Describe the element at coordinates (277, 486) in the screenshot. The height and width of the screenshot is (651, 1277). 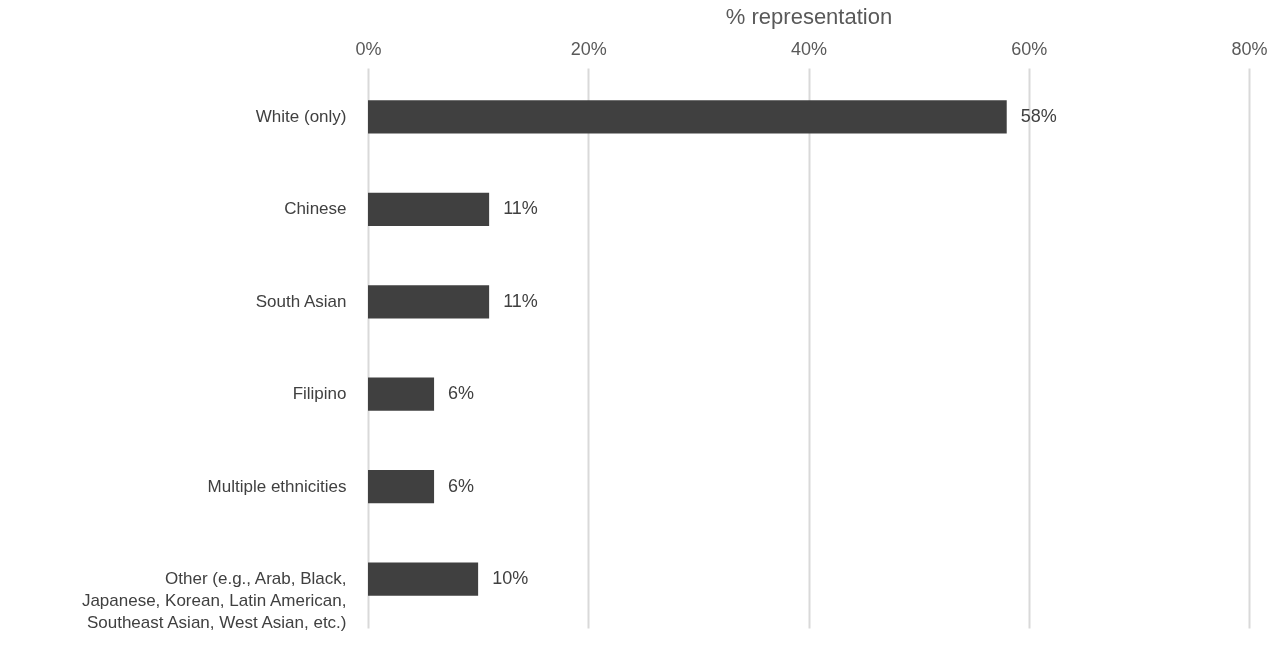
I see `y-tick-label: Multiple ethnicities` at that location.